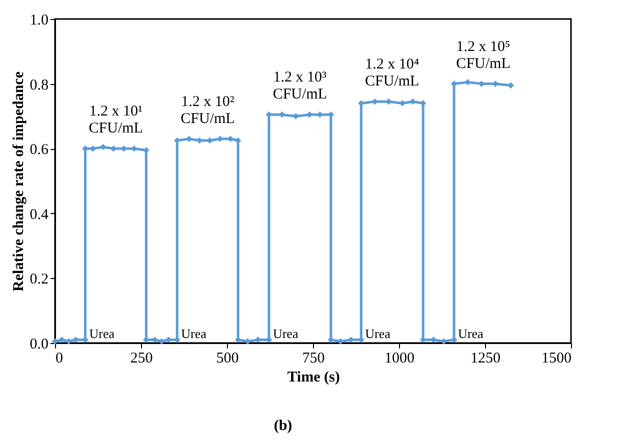 This screenshot has height=444, width=624. Describe the element at coordinates (207, 110) in the screenshot. I see `annotation: 1.2 x 10² CFU/mL` at that location.